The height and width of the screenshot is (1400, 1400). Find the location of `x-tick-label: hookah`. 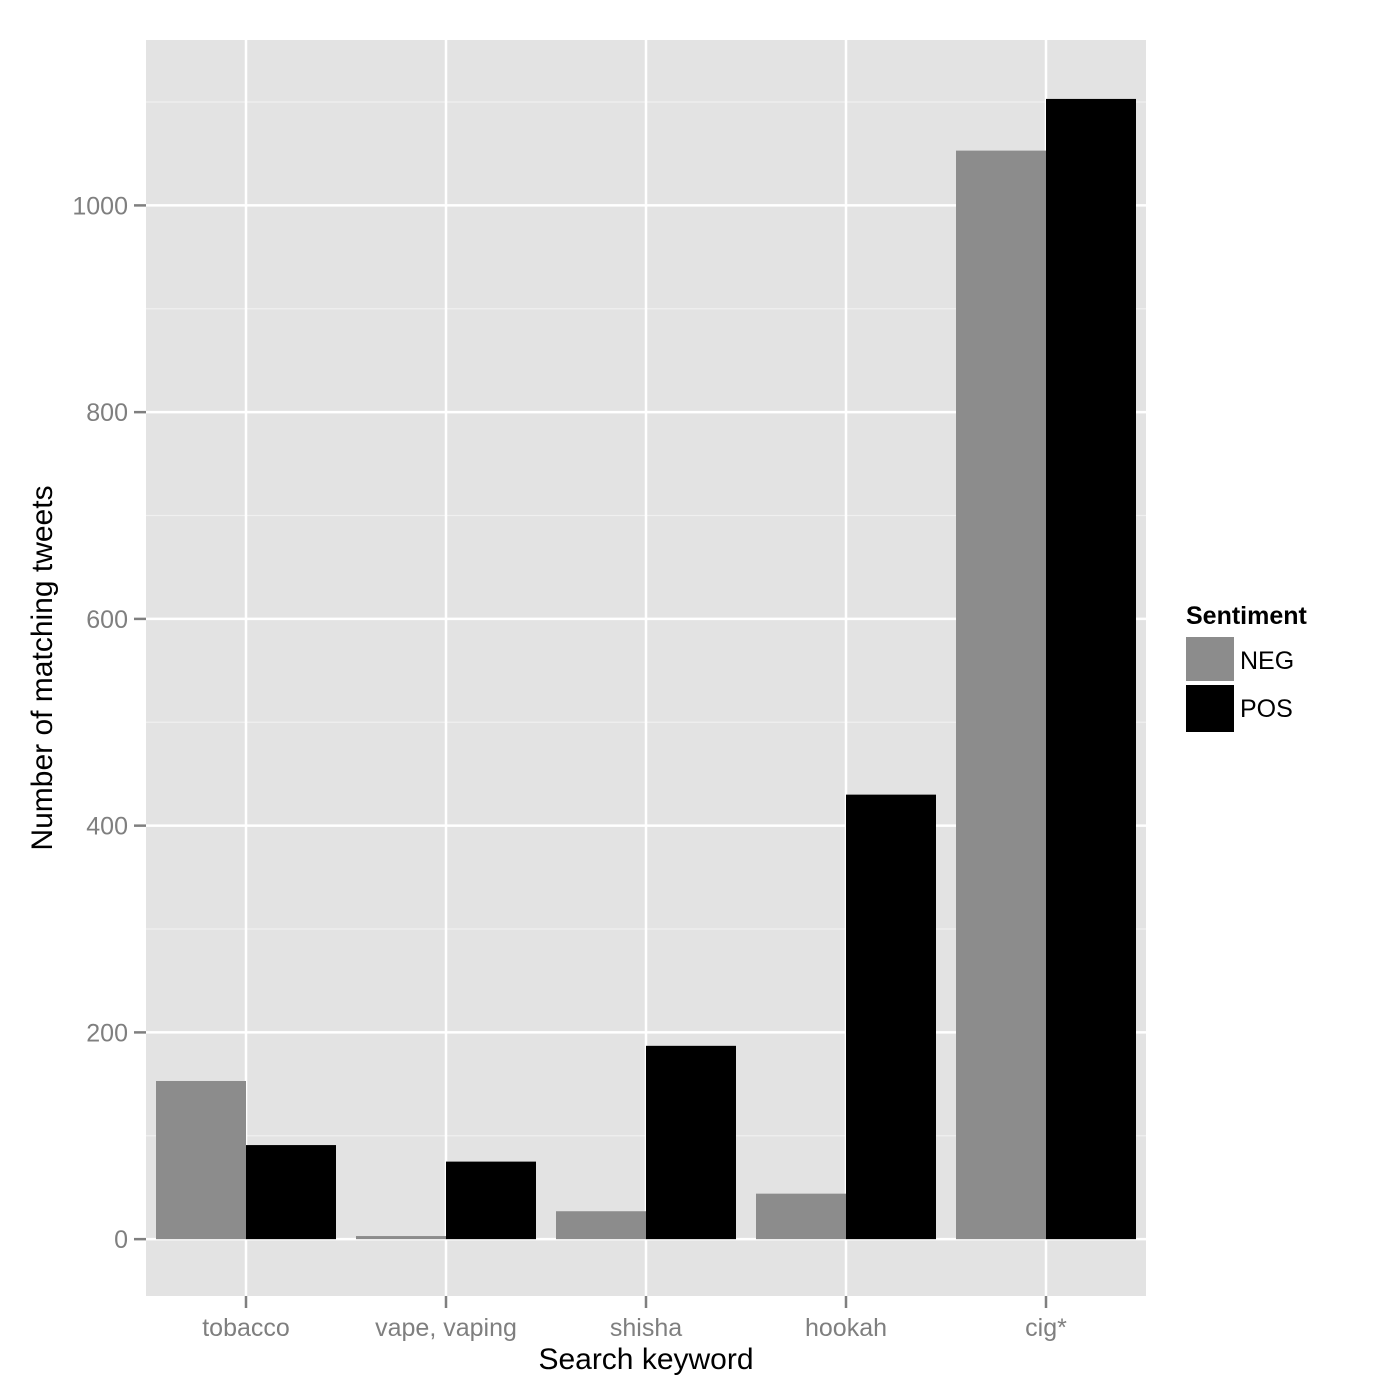

x-tick-label: hookah is located at coordinates (846, 1328).